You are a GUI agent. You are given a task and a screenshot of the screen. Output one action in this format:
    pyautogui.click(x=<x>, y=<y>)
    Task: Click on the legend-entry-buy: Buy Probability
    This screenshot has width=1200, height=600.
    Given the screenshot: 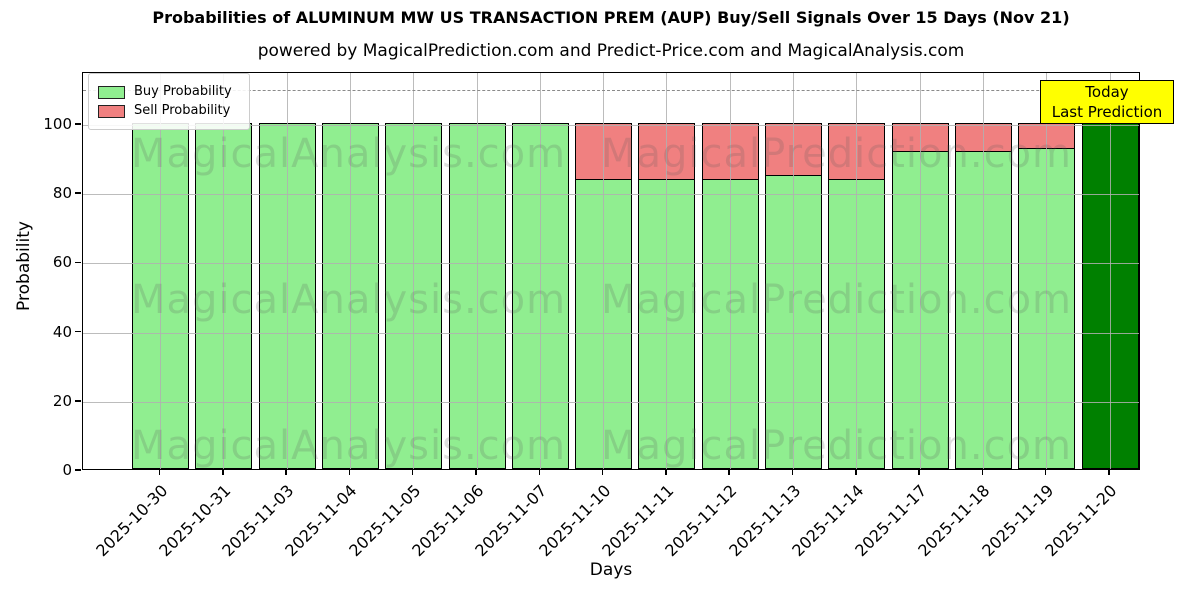 What is the action you would take?
    pyautogui.click(x=169, y=92)
    